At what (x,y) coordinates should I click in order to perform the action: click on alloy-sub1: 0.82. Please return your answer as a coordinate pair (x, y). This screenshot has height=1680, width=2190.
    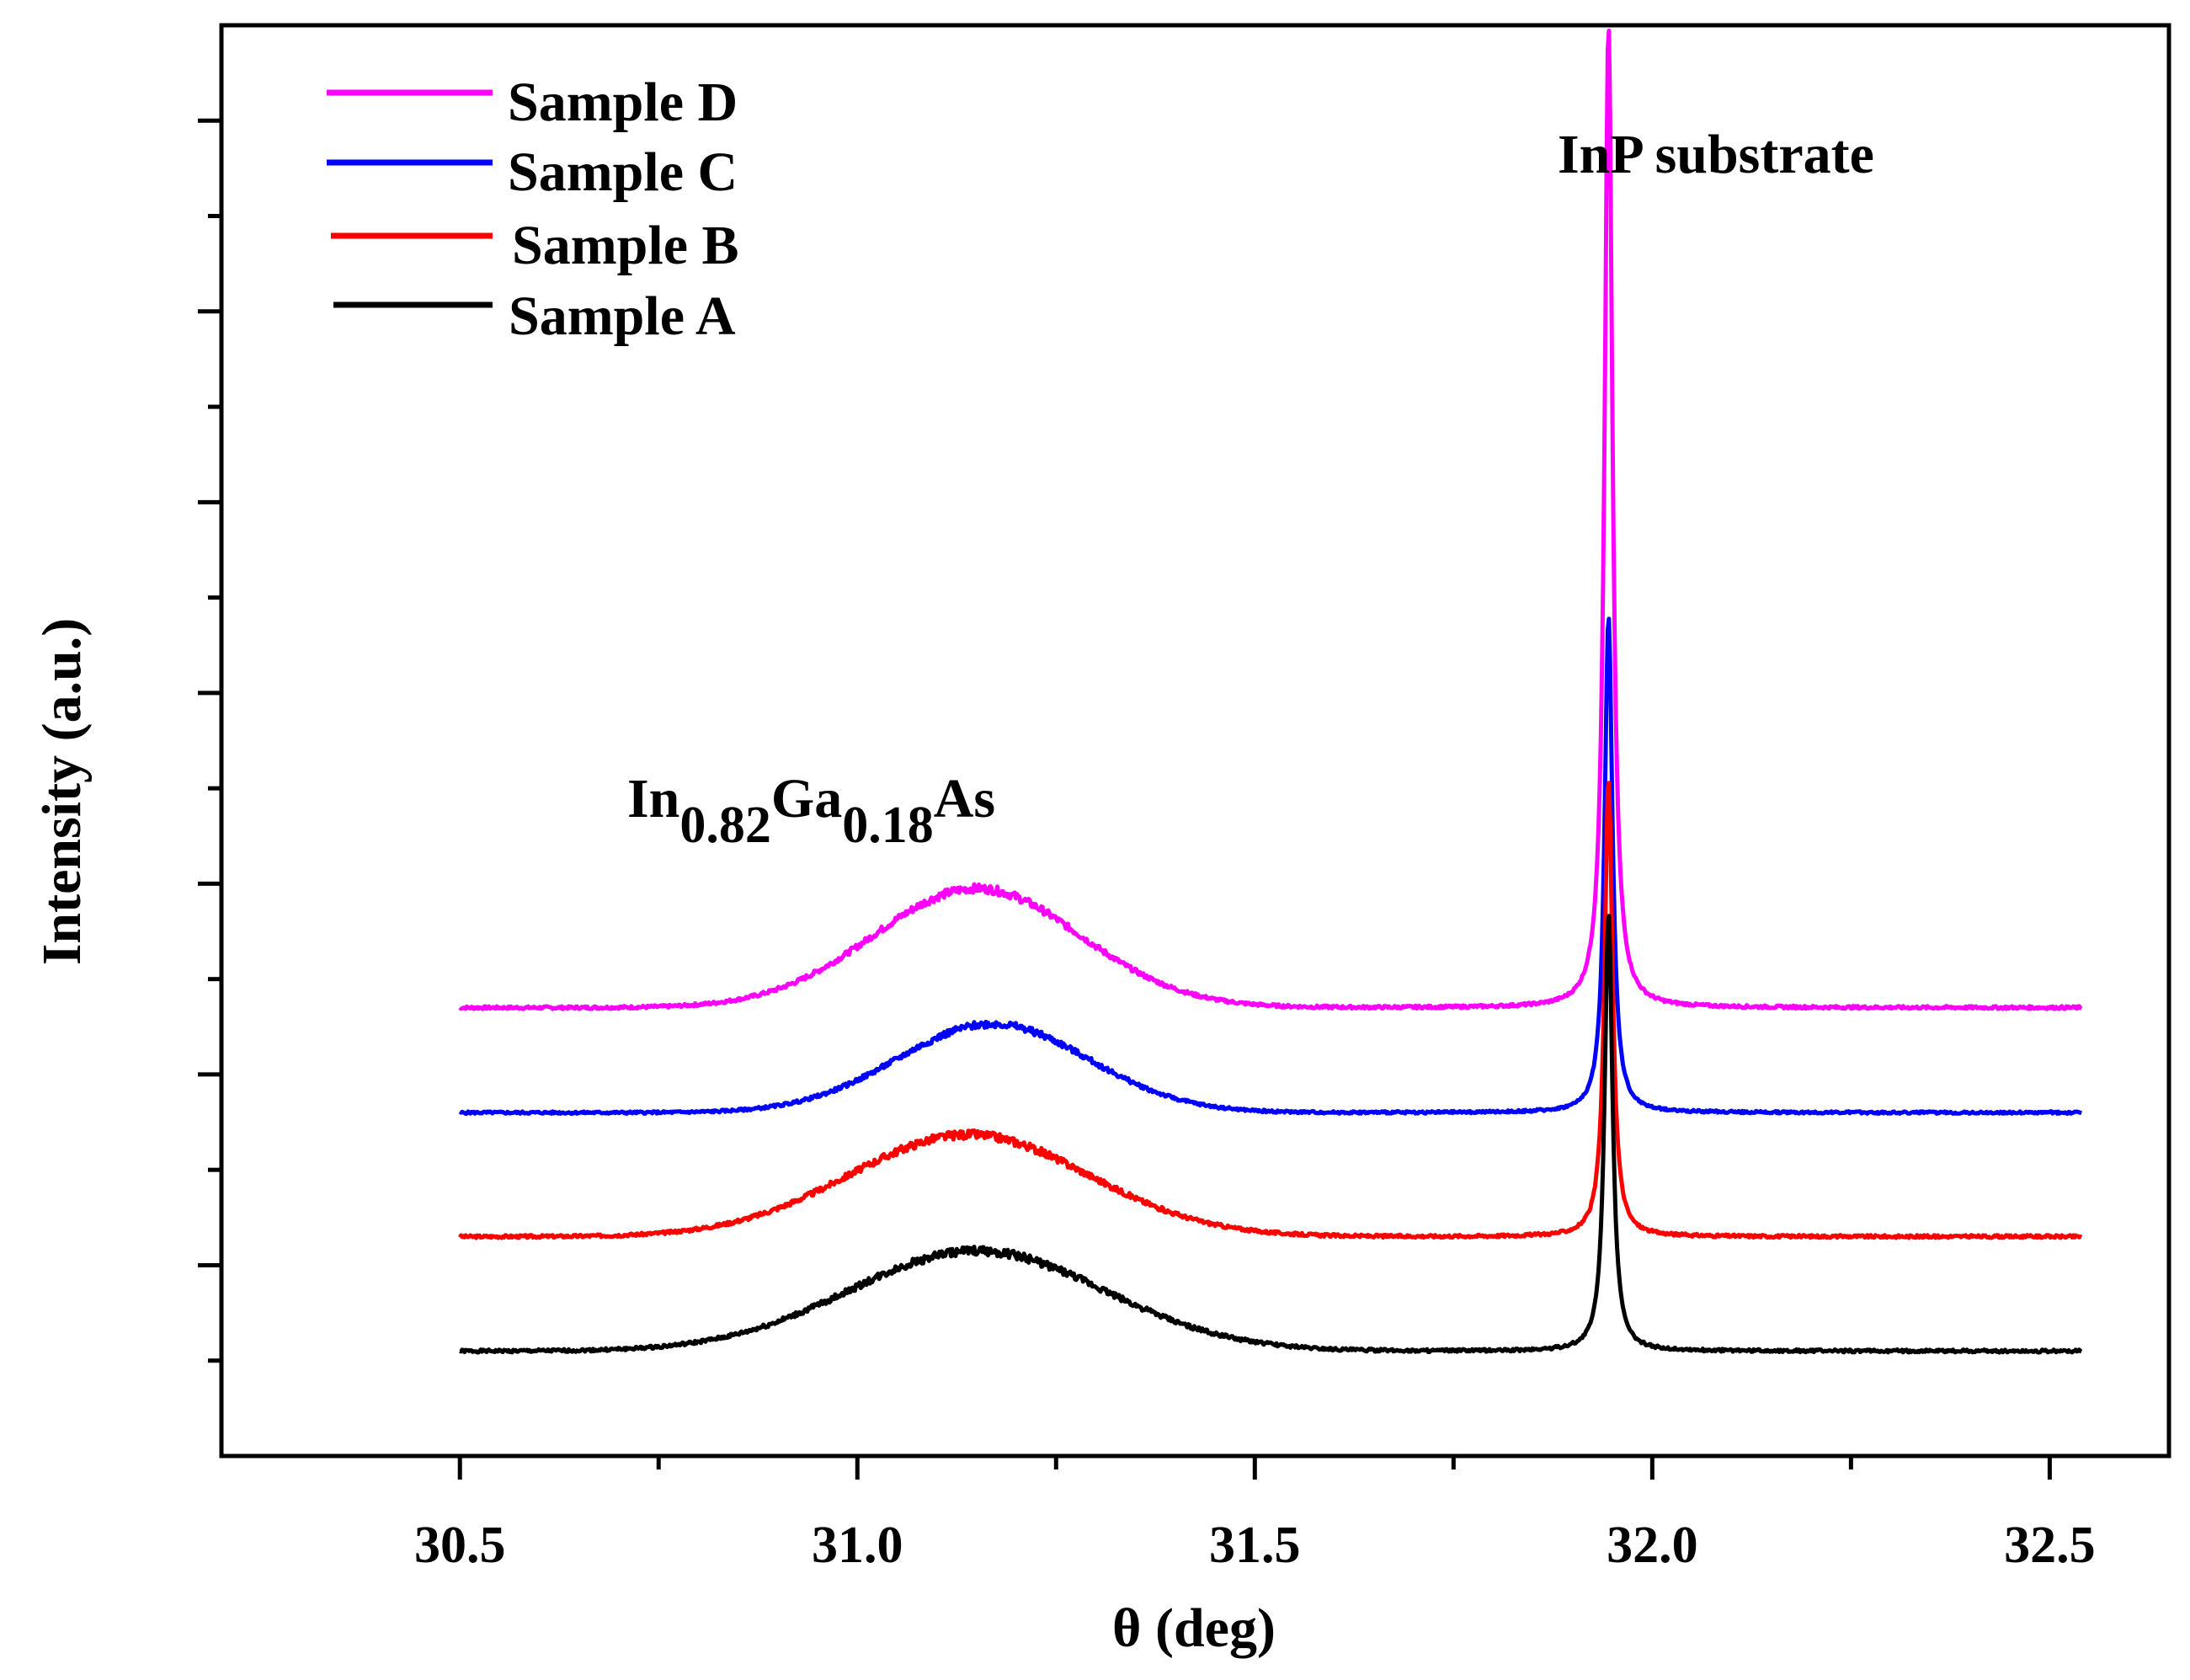
    Looking at the image, I should click on (725, 825).